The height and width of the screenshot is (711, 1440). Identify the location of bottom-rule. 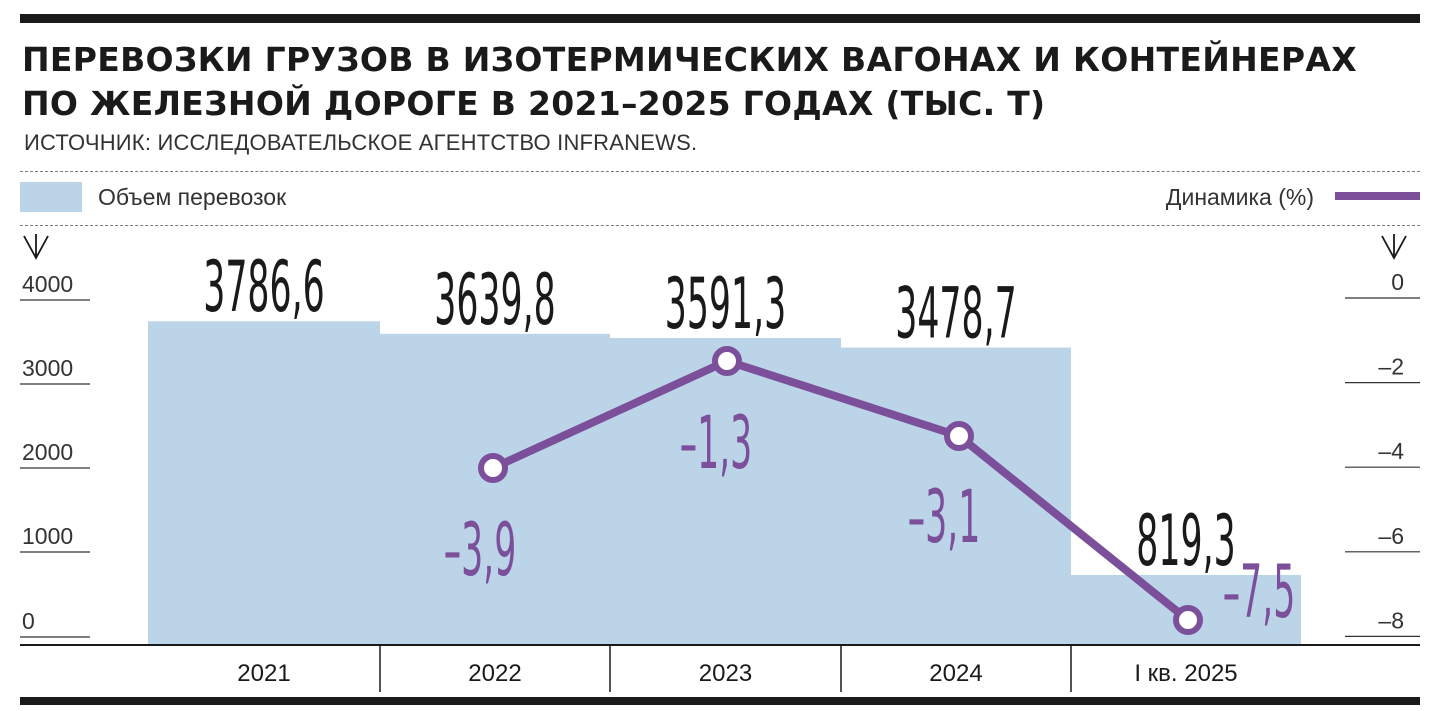
(720, 701).